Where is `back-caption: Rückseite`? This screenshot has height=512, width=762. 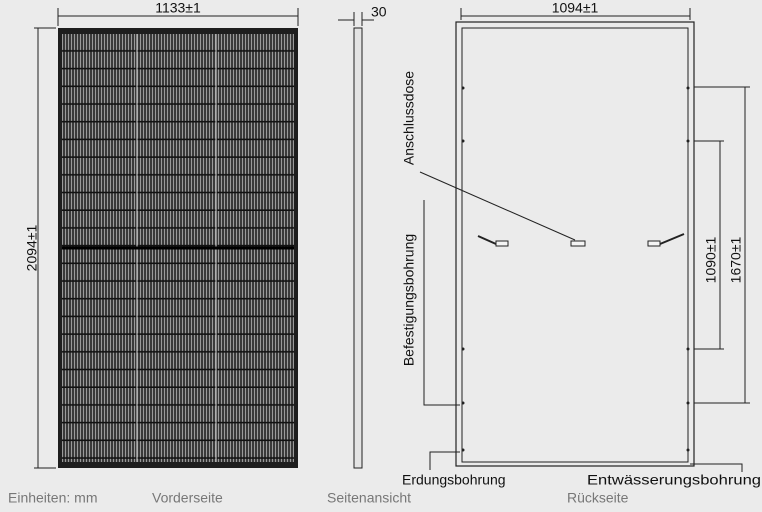 back-caption: Rückseite is located at coordinates (598, 498).